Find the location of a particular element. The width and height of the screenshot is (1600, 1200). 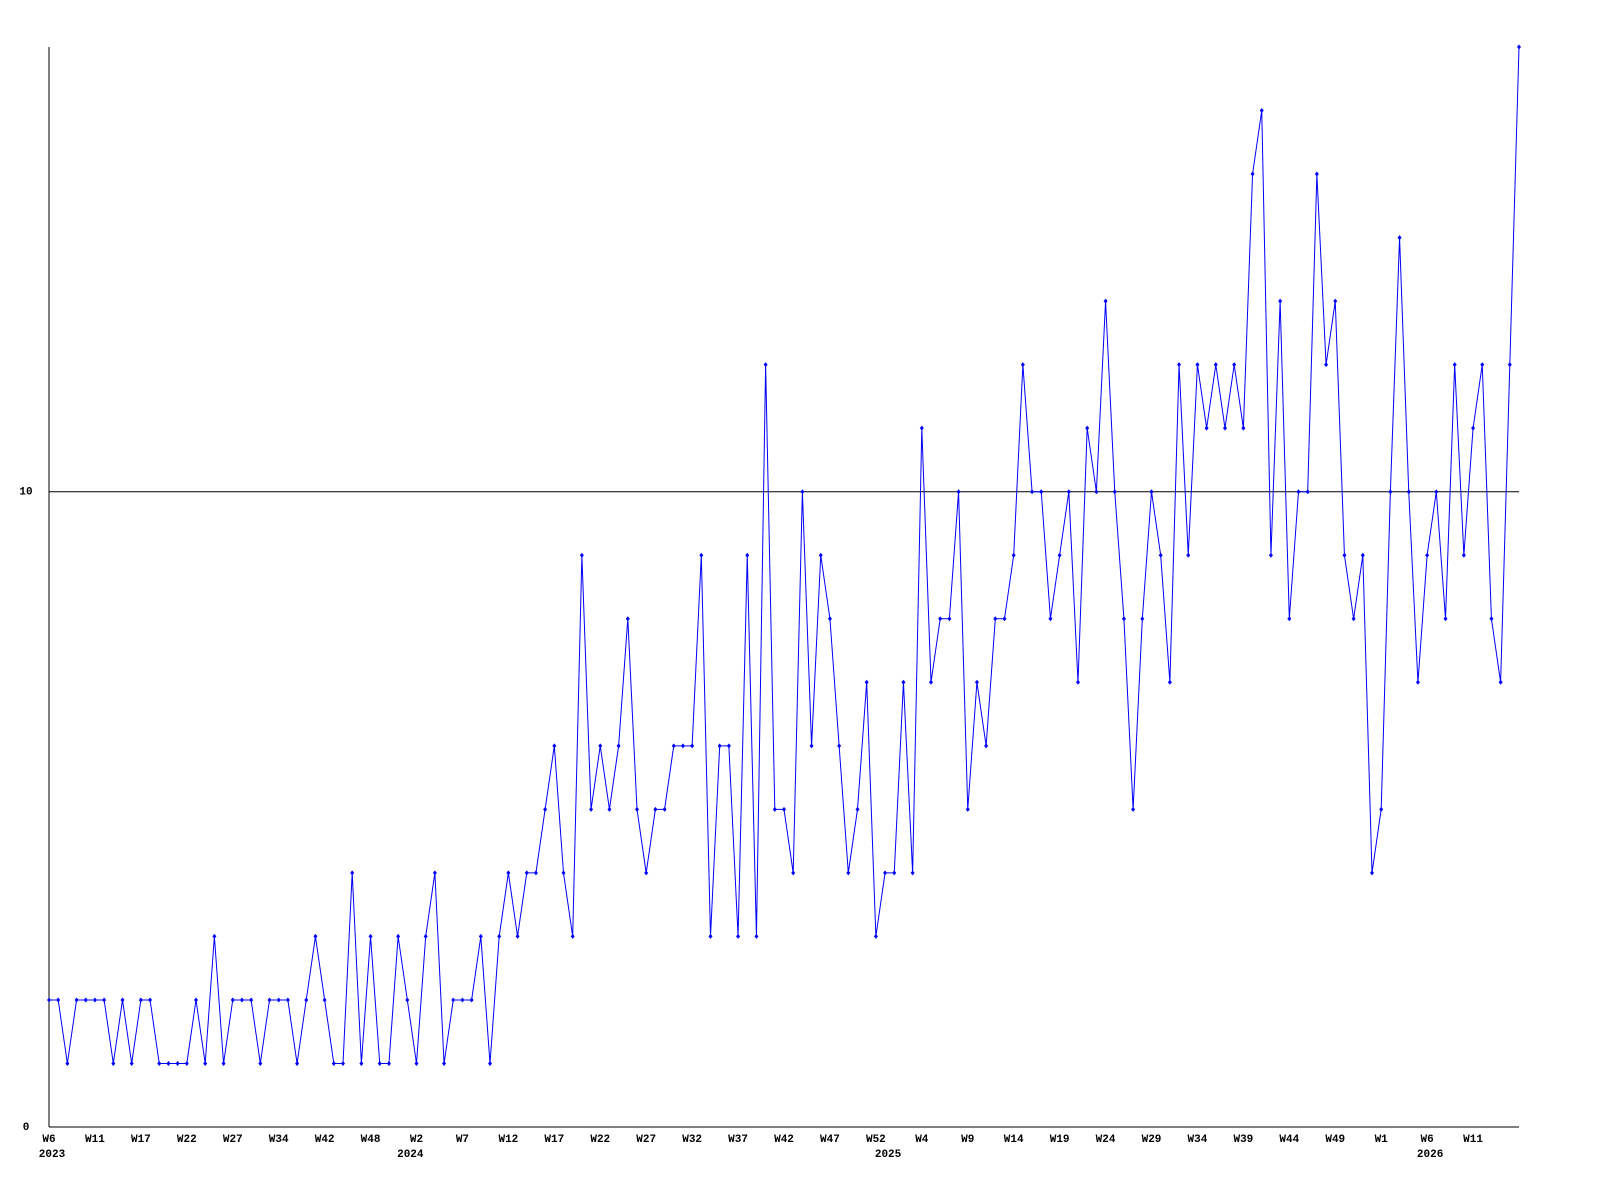

x-tick-label: W14 is located at coordinates (1014, 1140).